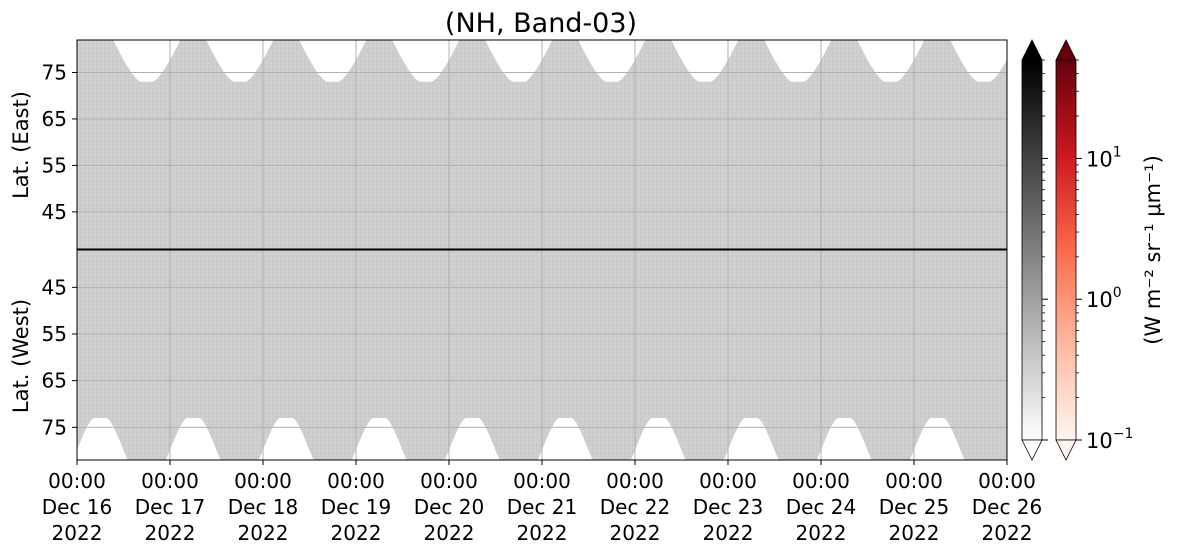 This screenshot has height=560, width=1181. What do you see at coordinates (54, 381) in the screenshot?
I see `west-ytick-label: 65` at bounding box center [54, 381].